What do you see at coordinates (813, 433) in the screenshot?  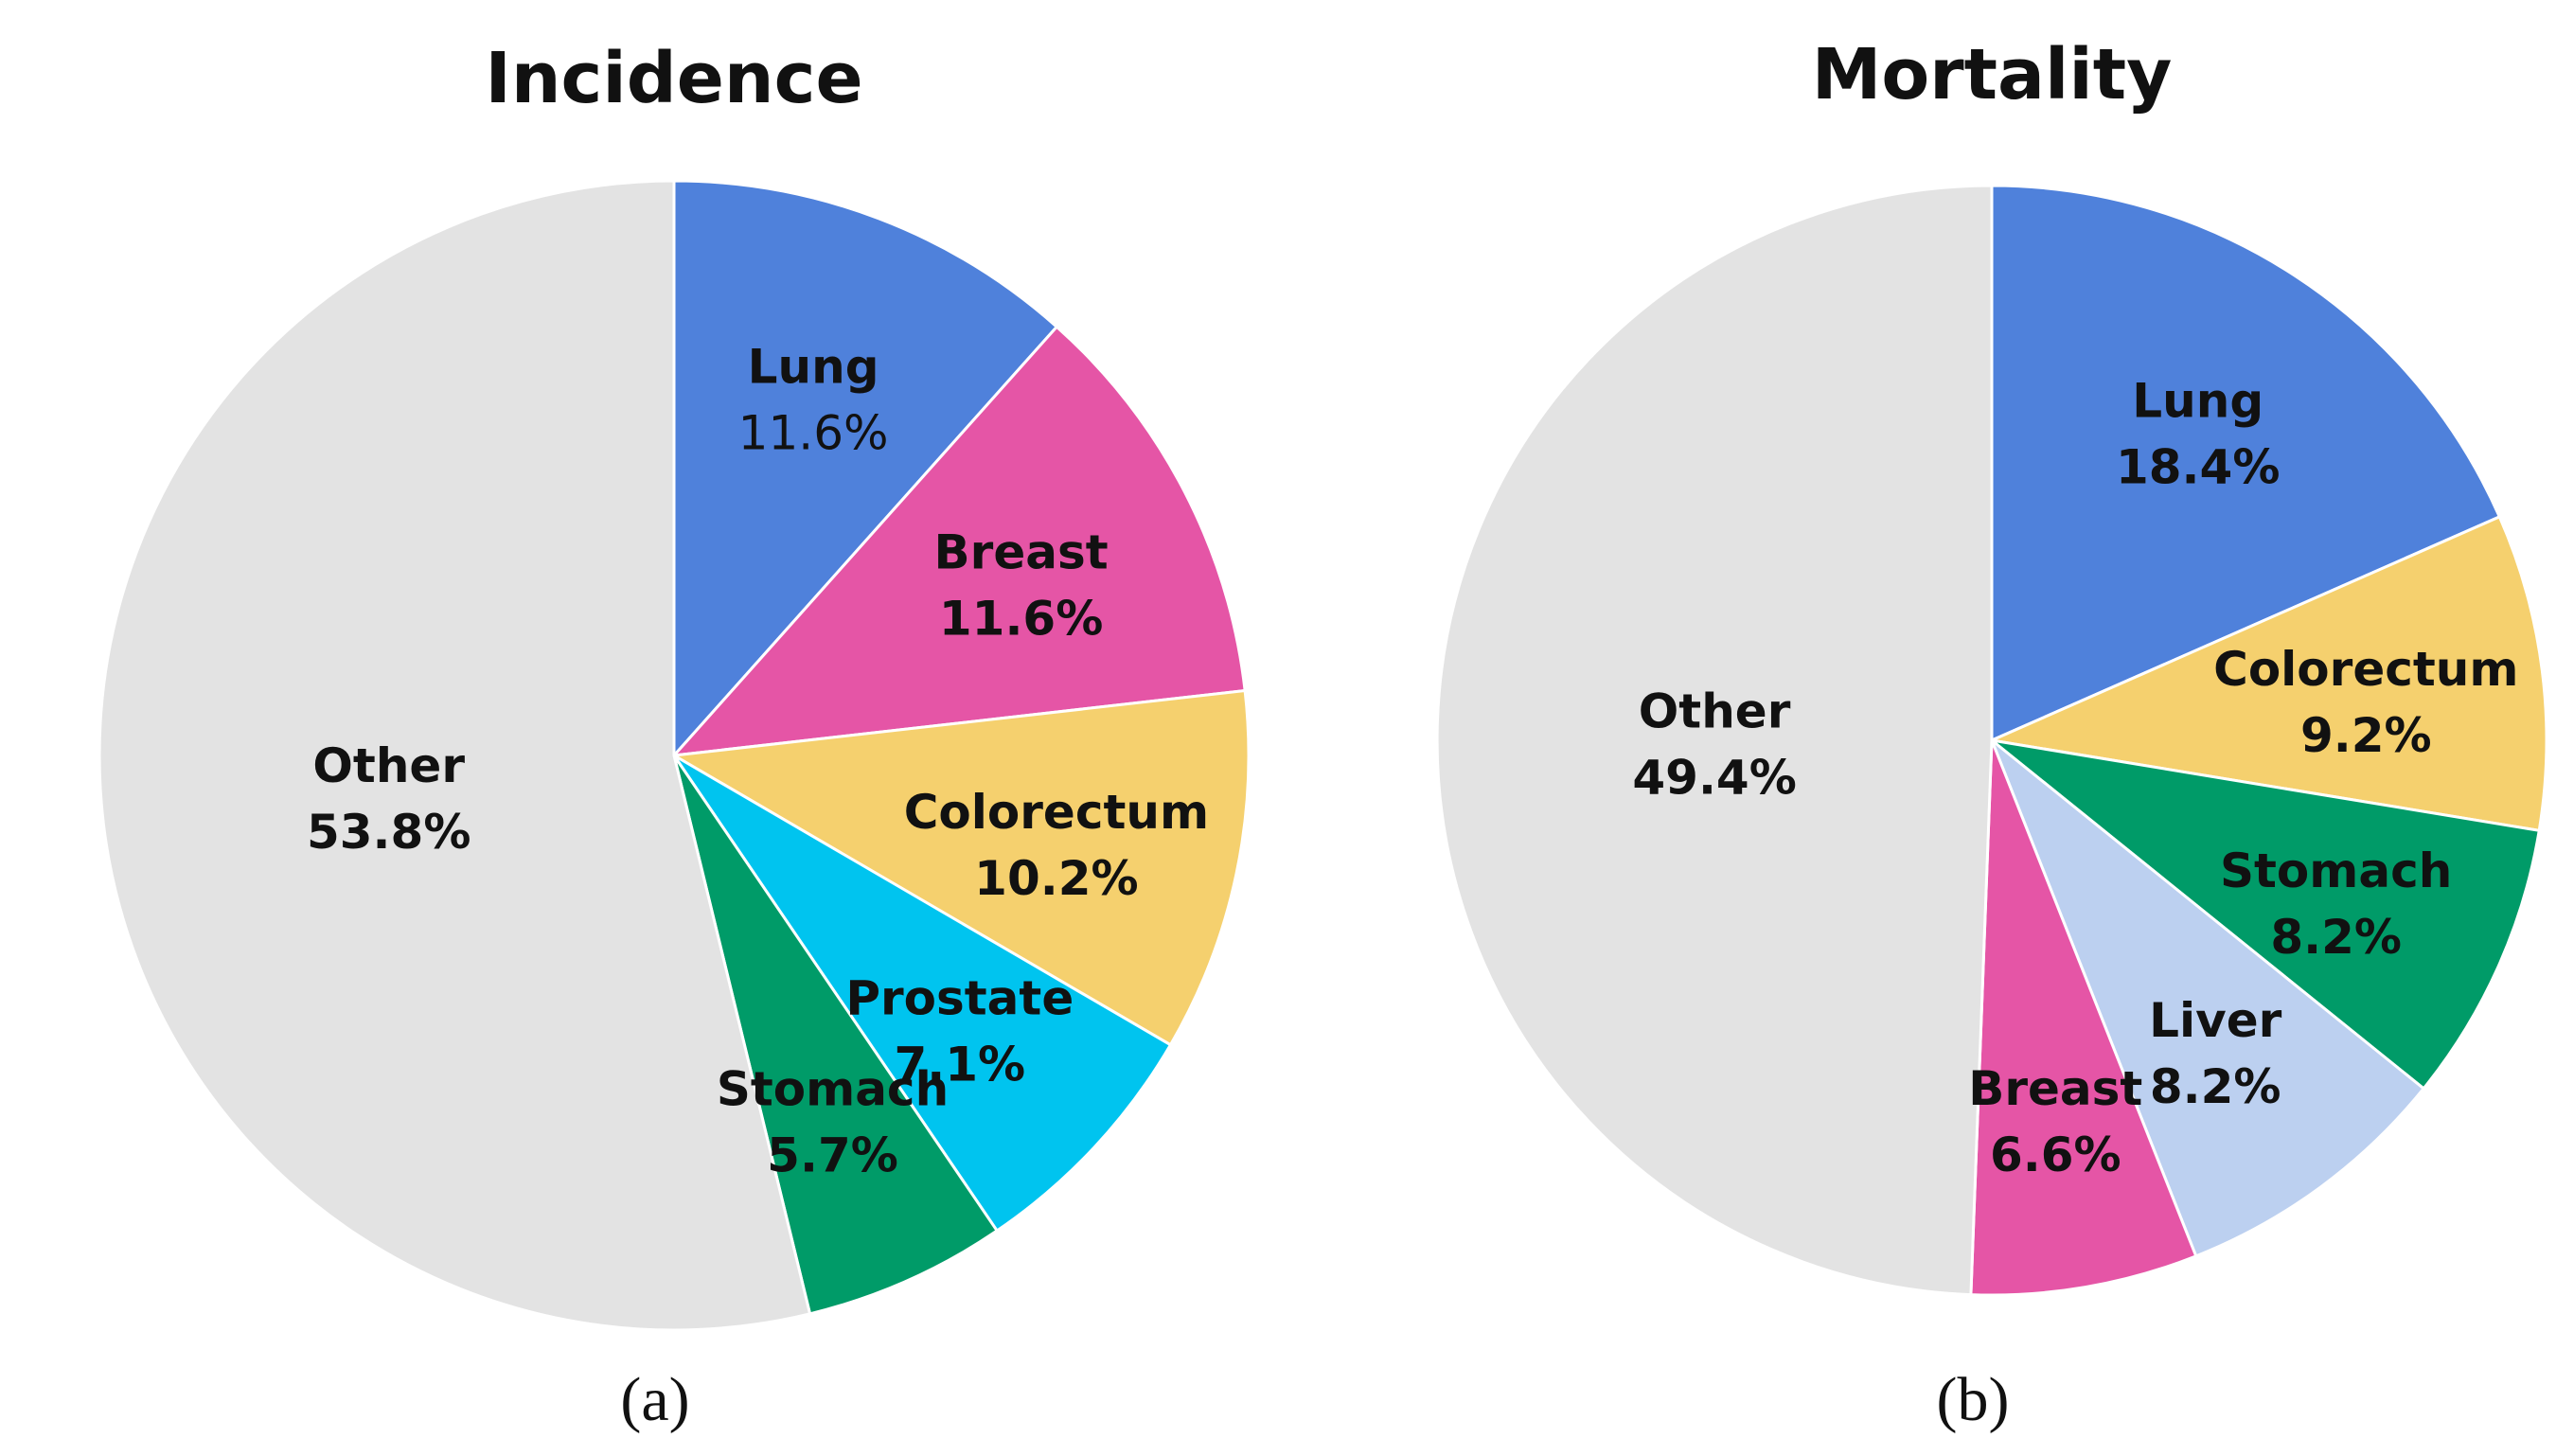 I see `incidence-value-lung: 11.6%` at bounding box center [813, 433].